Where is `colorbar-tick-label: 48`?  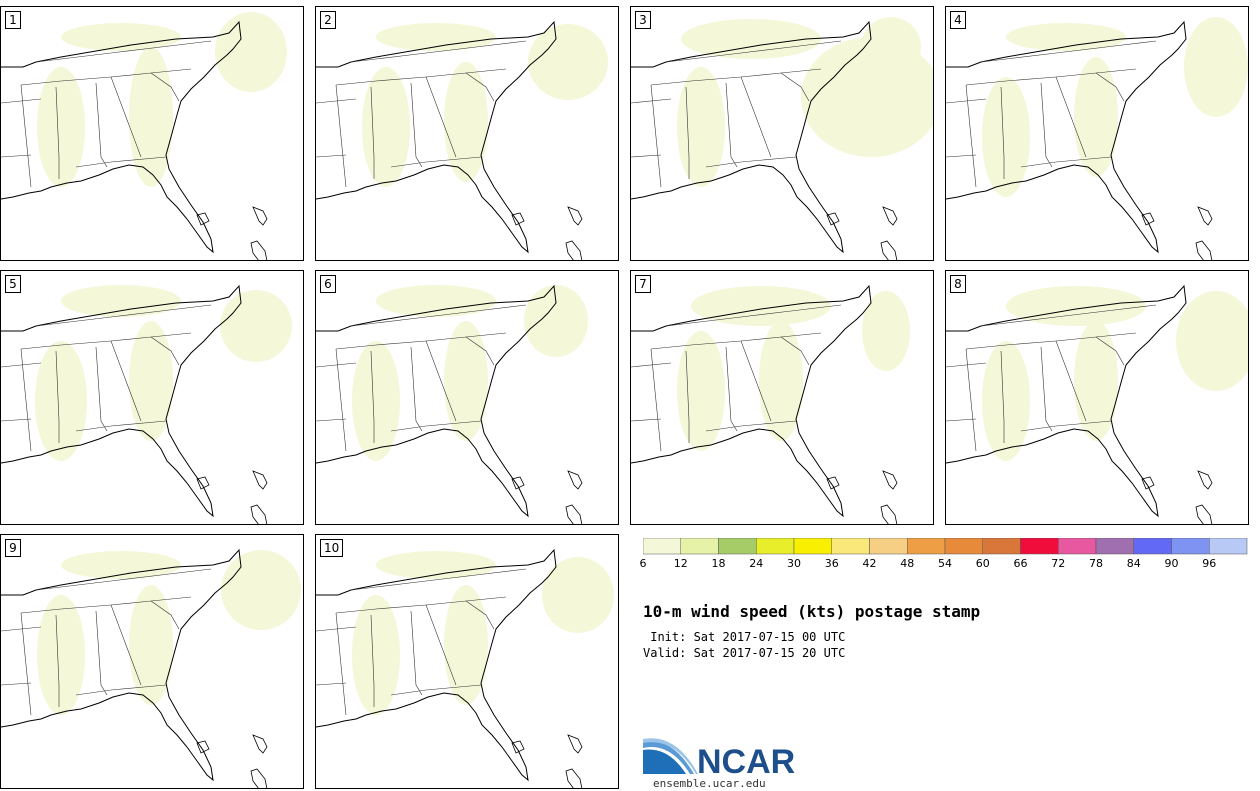
colorbar-tick-label: 48 is located at coordinates (907, 563).